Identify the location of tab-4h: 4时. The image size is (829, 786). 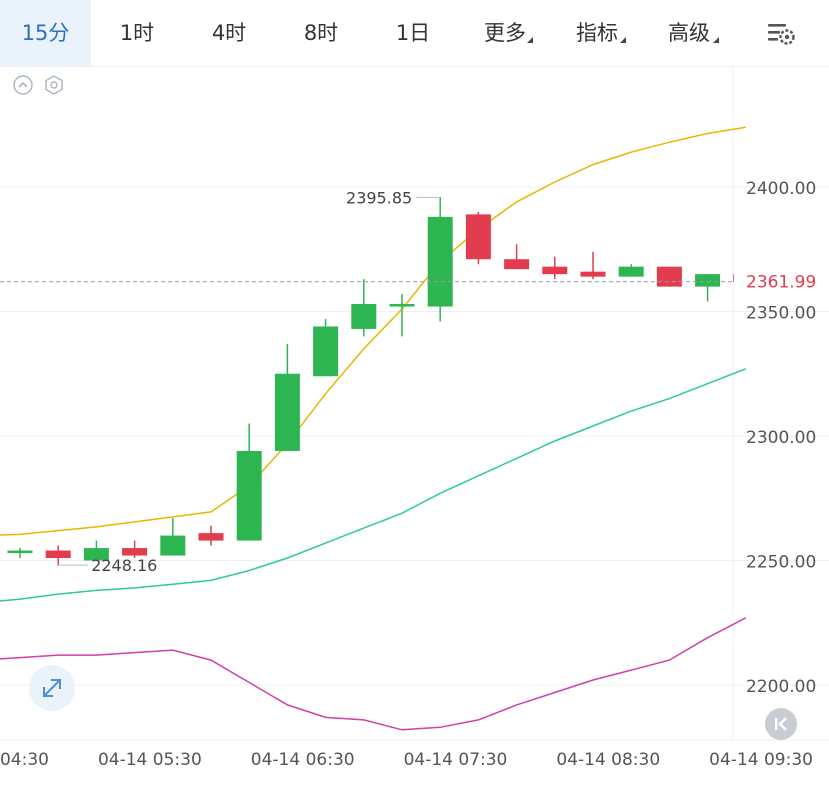
(229, 33).